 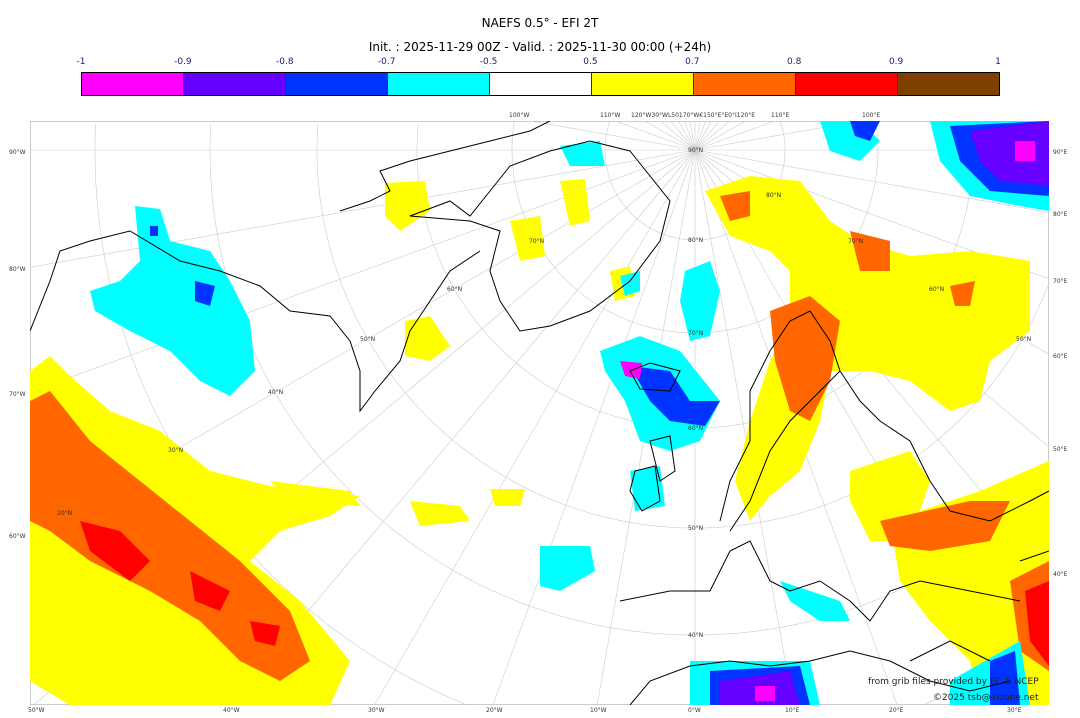 What do you see at coordinates (794, 62) in the screenshot?
I see `colorbar-label: 0.8` at bounding box center [794, 62].